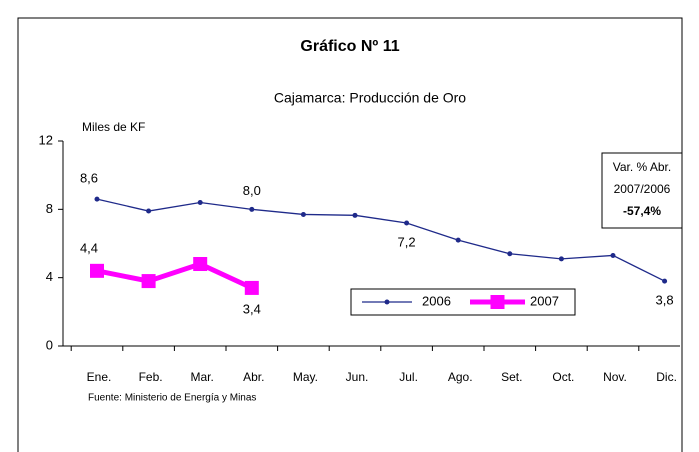  What do you see at coordinates (408, 377) in the screenshot?
I see `x-tick-label: Jul.` at bounding box center [408, 377].